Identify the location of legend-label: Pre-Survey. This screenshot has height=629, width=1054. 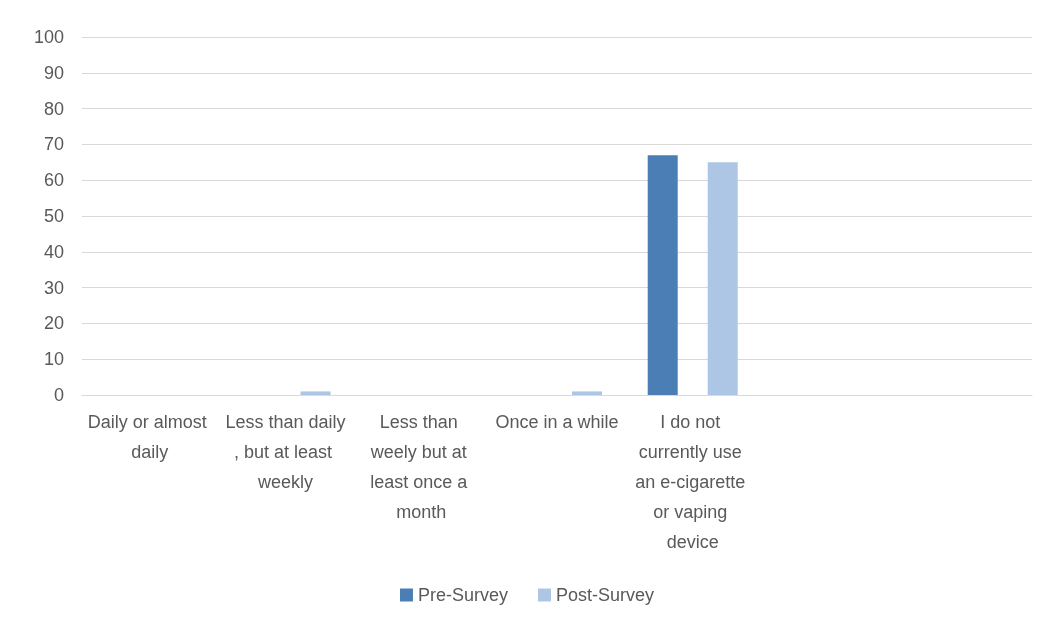
(462, 595).